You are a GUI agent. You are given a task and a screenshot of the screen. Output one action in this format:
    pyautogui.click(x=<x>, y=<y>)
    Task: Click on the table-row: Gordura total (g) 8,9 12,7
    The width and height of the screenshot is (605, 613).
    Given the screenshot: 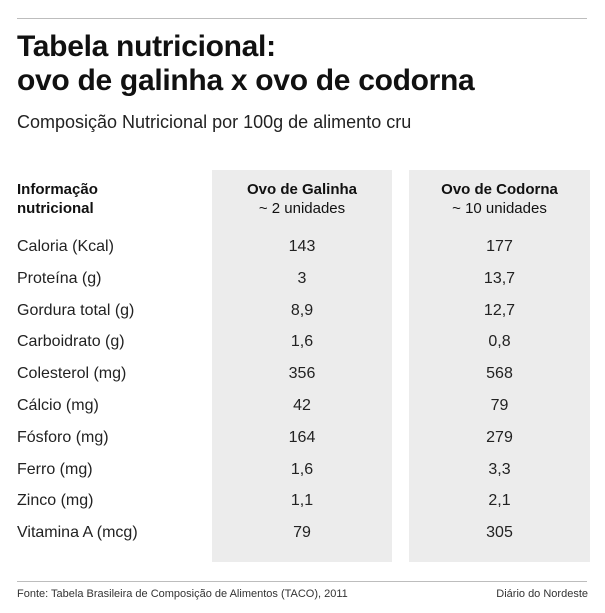 What is the action you would take?
    pyautogui.click(x=302, y=311)
    